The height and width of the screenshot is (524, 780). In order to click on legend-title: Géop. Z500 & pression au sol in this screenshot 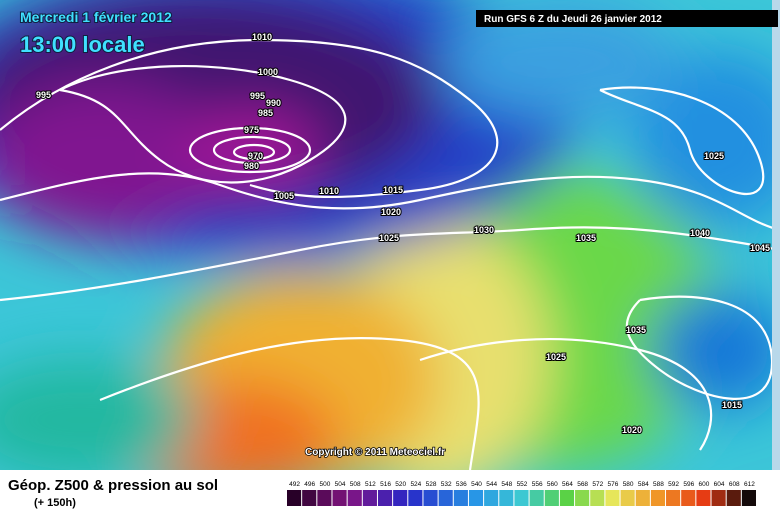, I will do `click(113, 485)`.